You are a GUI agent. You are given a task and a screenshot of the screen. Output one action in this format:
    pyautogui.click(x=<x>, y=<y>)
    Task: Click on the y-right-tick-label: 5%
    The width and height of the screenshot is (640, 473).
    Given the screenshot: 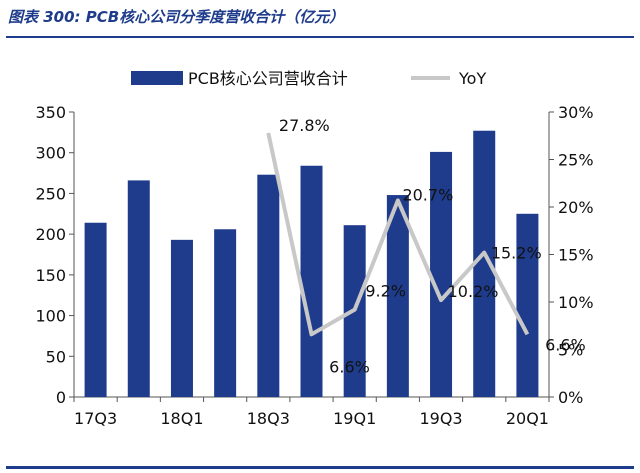 What is the action you would take?
    pyautogui.click(x=570, y=350)
    